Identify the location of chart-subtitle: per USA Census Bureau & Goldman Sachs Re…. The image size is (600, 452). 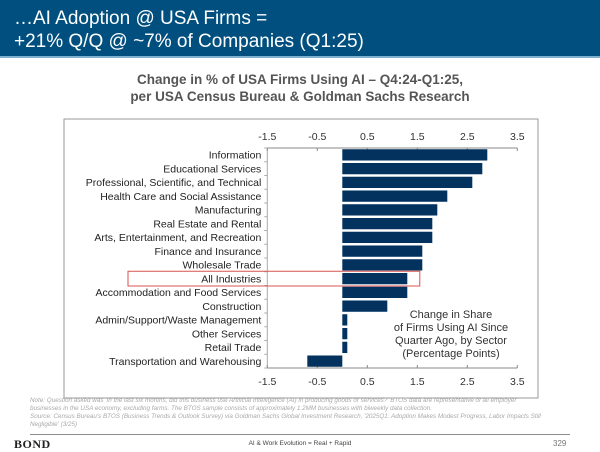
(300, 96).